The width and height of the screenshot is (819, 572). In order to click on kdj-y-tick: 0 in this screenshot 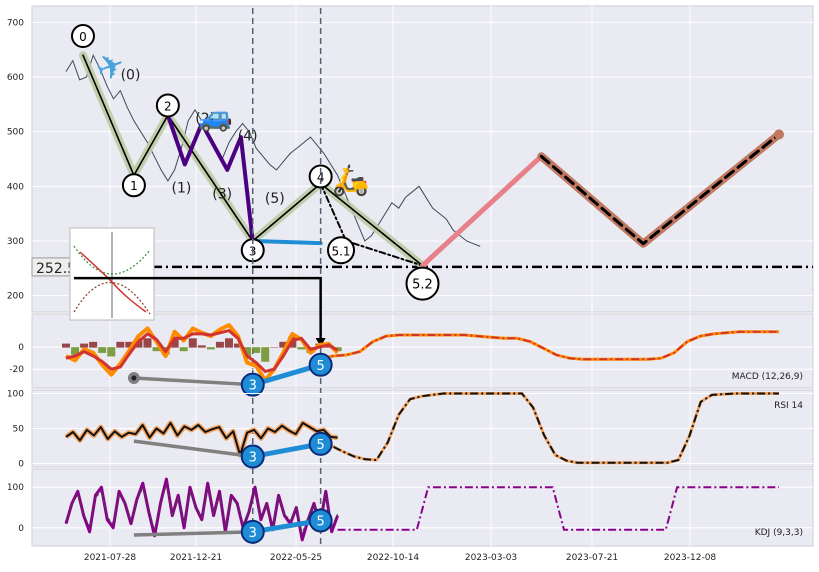, I will do `click(21, 529)`.